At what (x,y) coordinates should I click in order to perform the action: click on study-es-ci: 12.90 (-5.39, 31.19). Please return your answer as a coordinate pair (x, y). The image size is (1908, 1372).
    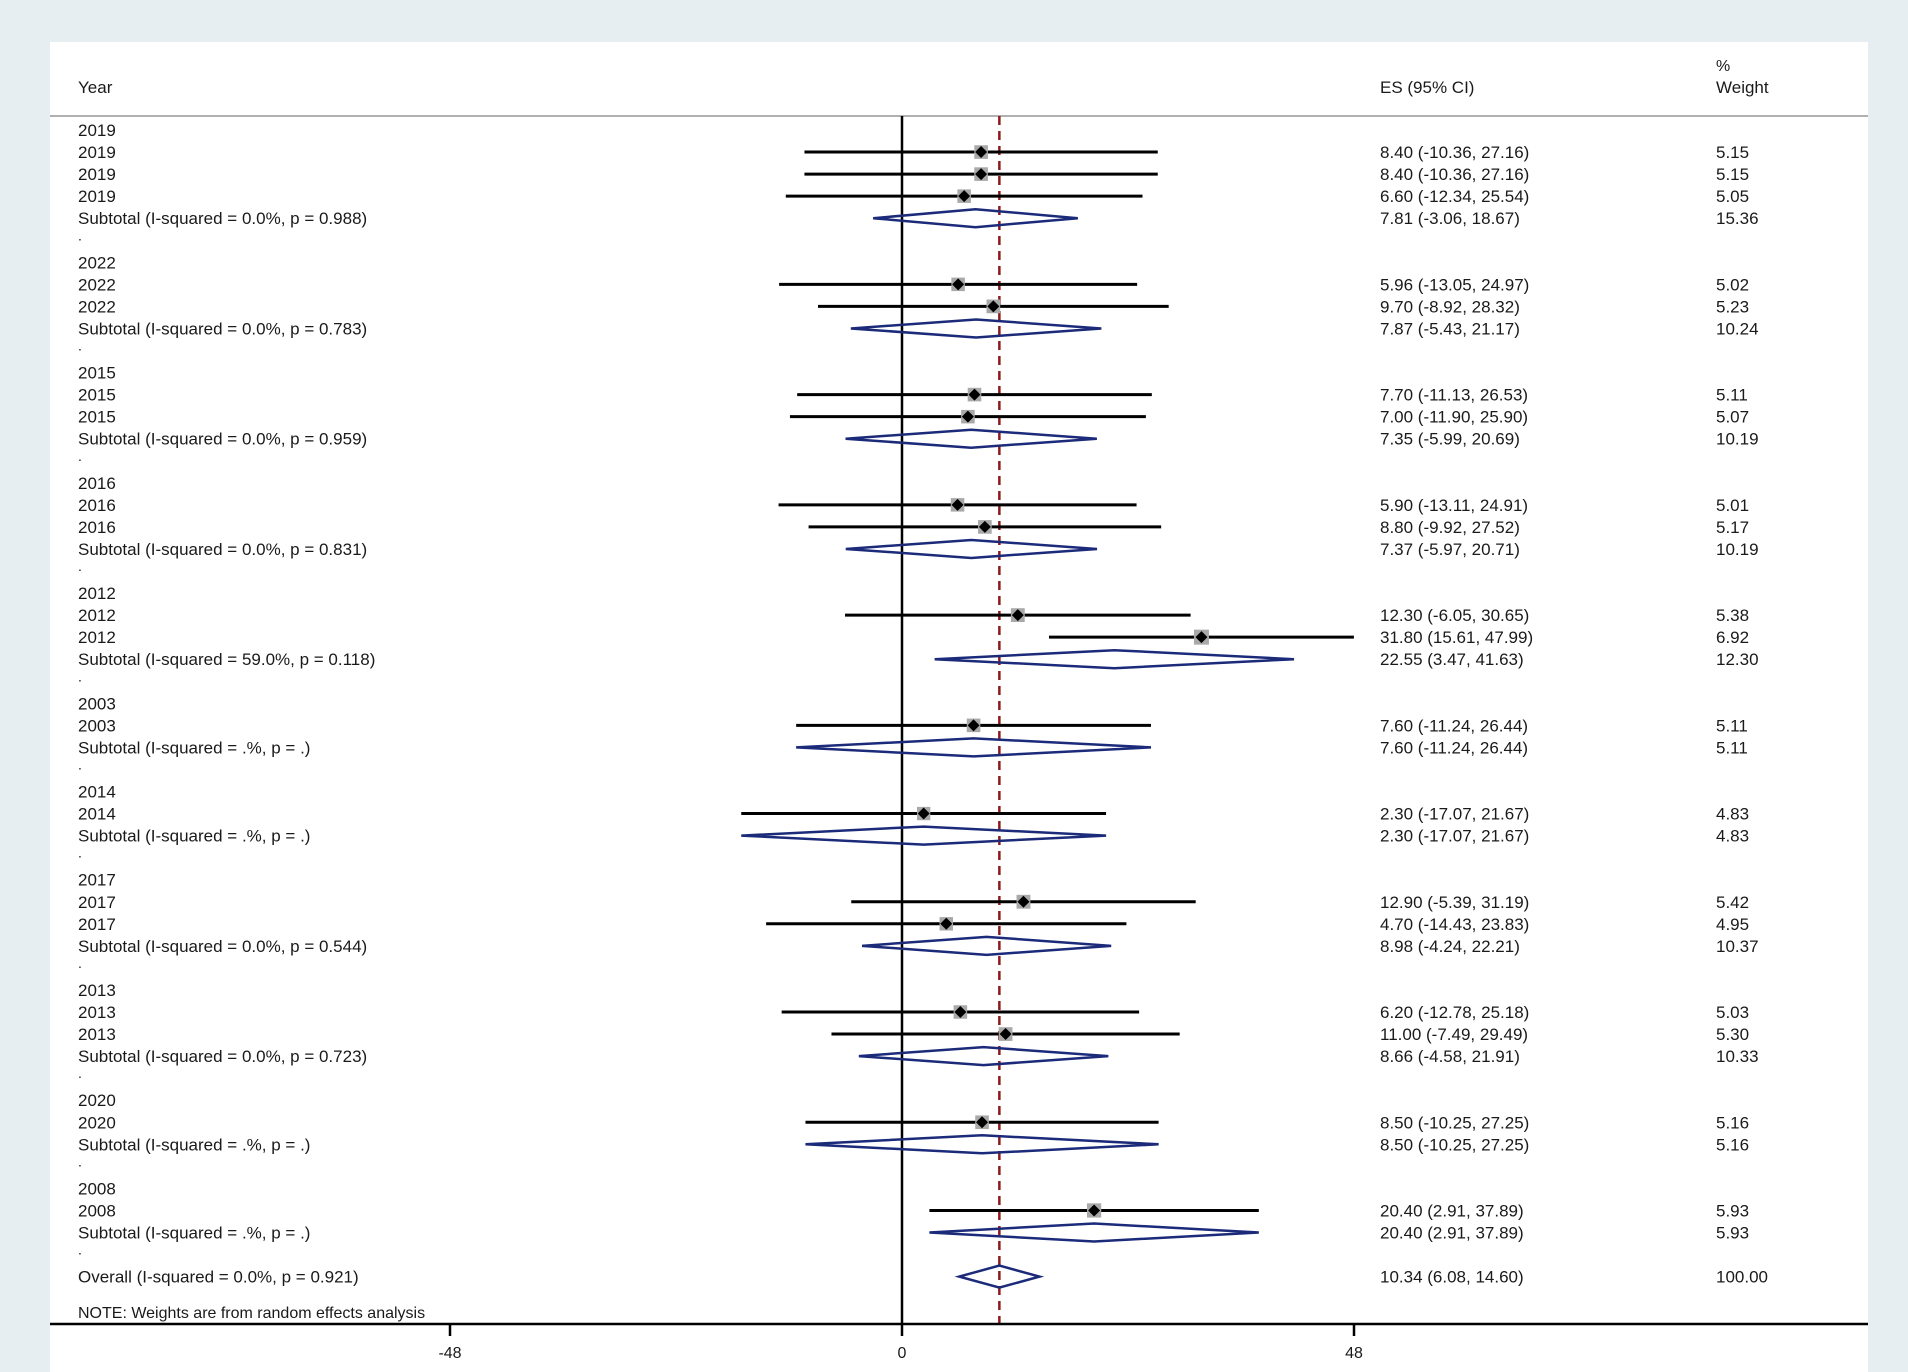
    Looking at the image, I should click on (1454, 902).